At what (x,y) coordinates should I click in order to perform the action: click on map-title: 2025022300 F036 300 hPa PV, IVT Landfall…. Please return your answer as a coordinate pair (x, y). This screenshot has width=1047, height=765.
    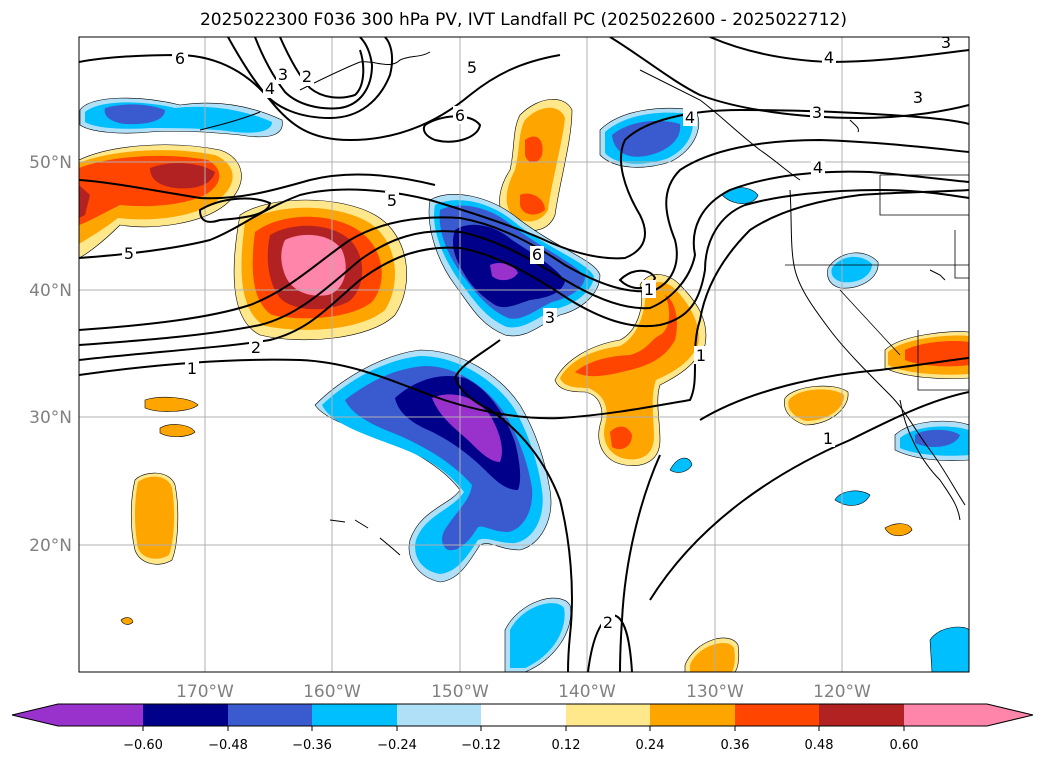
    Looking at the image, I should click on (523, 20).